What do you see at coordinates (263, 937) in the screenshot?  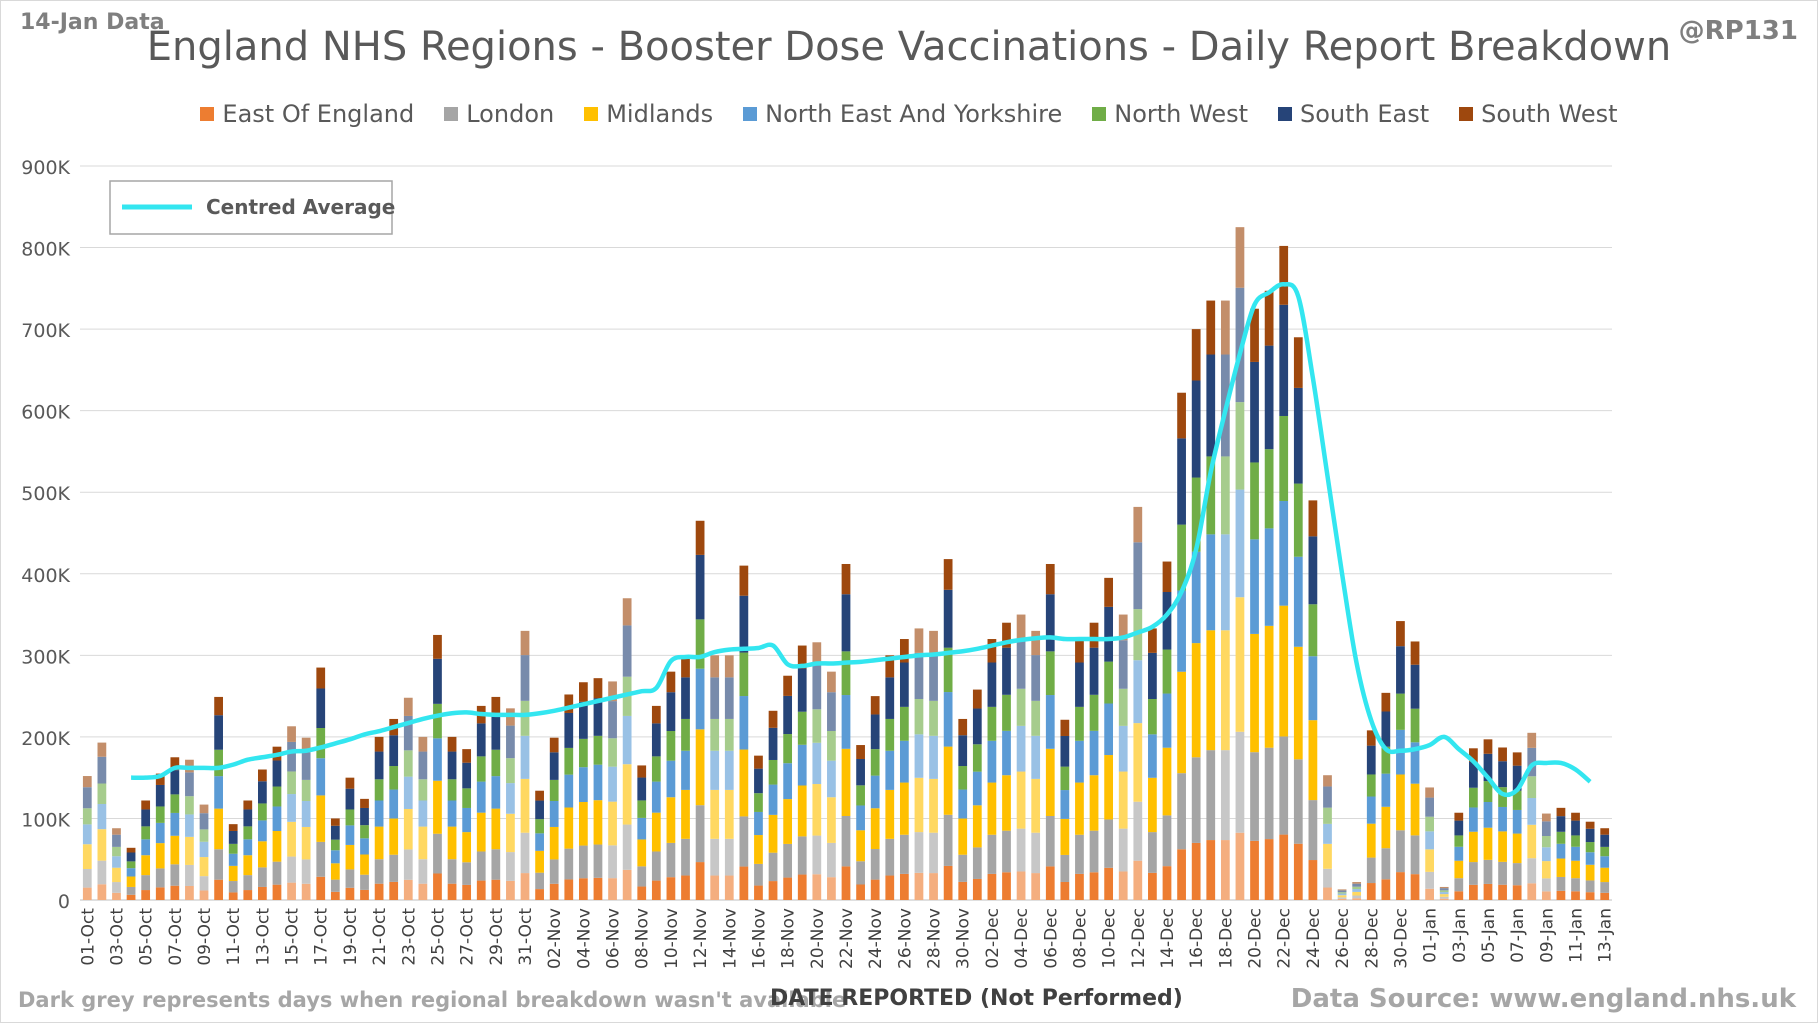 I see `x-tick-label: 13-Oct` at bounding box center [263, 937].